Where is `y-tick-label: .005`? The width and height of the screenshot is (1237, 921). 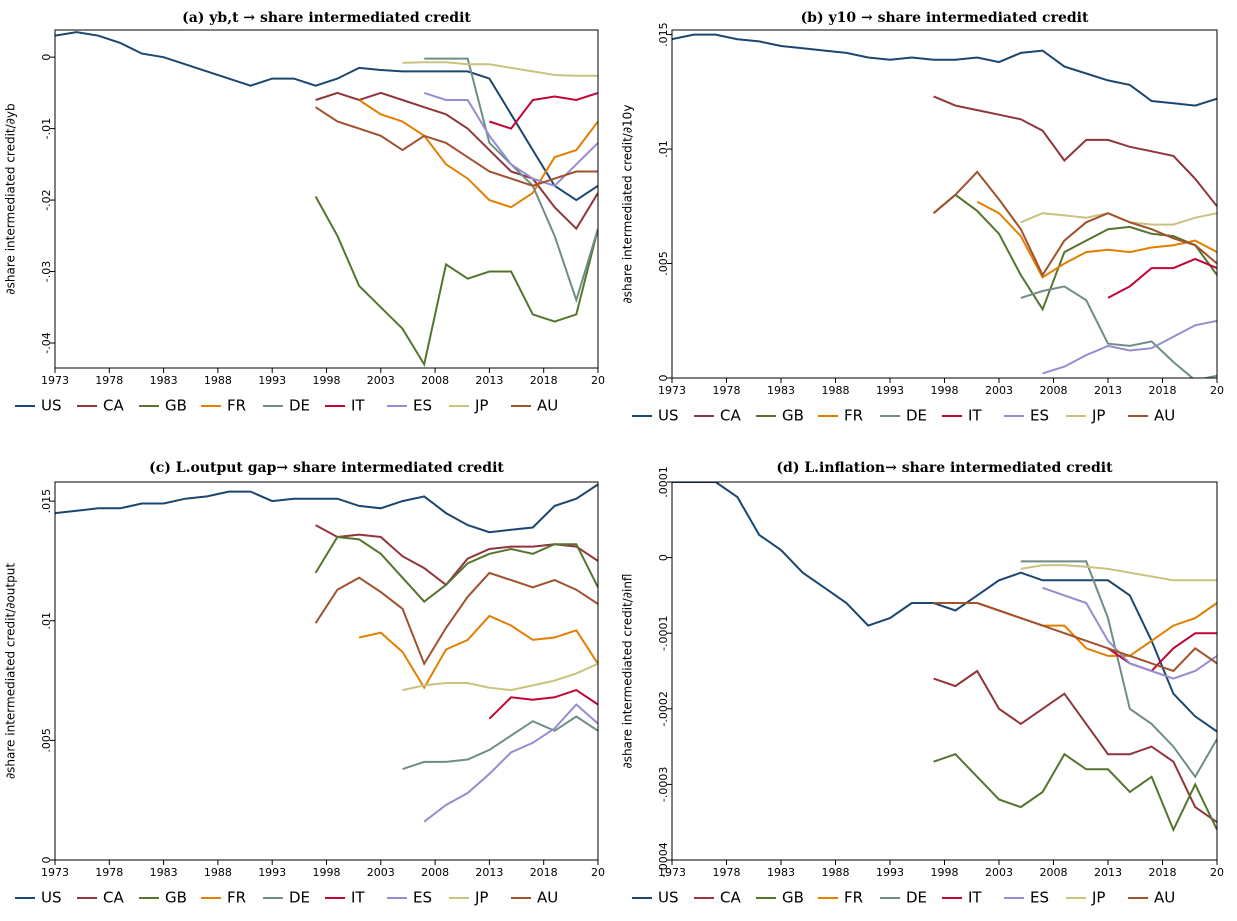 y-tick-label: .005 is located at coordinates (663, 263).